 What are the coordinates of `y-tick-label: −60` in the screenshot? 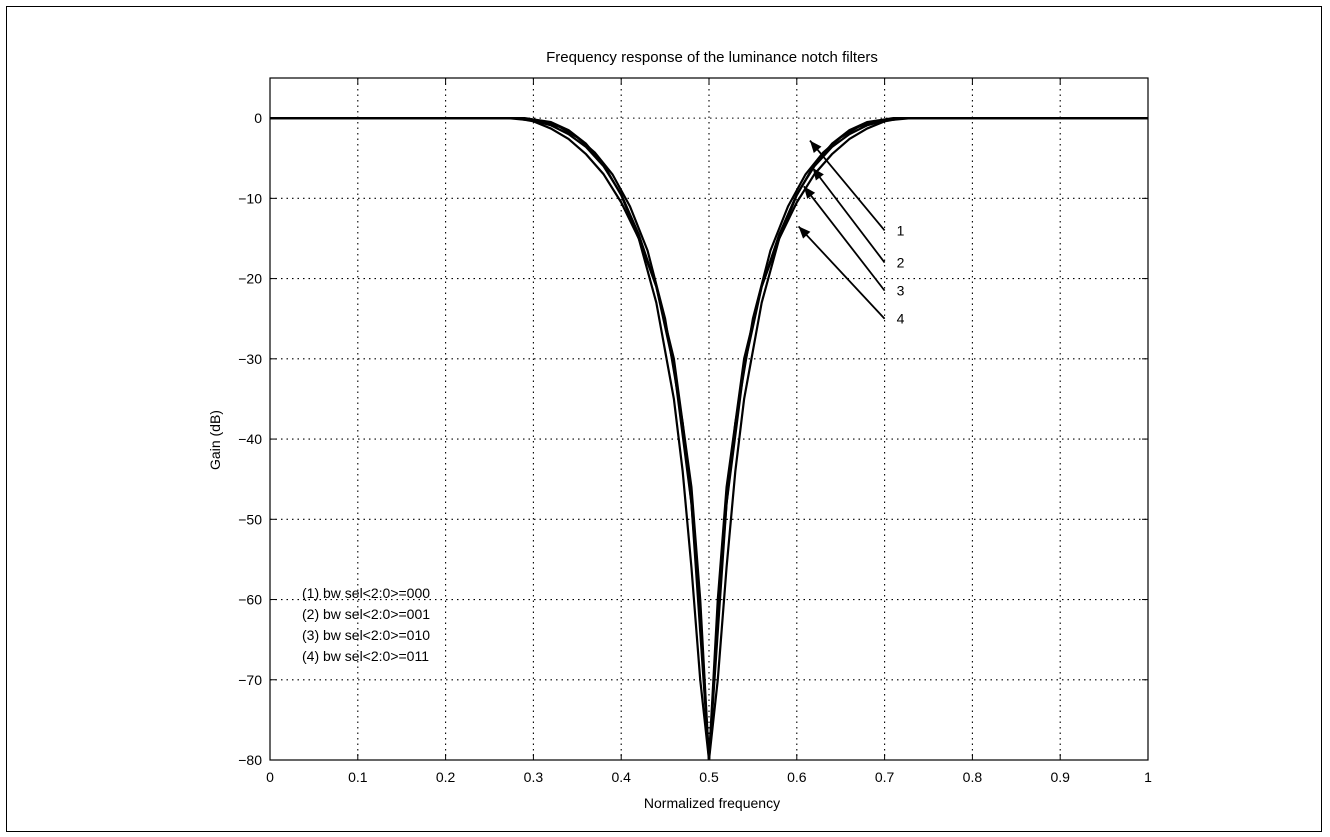 It's located at (250, 600).